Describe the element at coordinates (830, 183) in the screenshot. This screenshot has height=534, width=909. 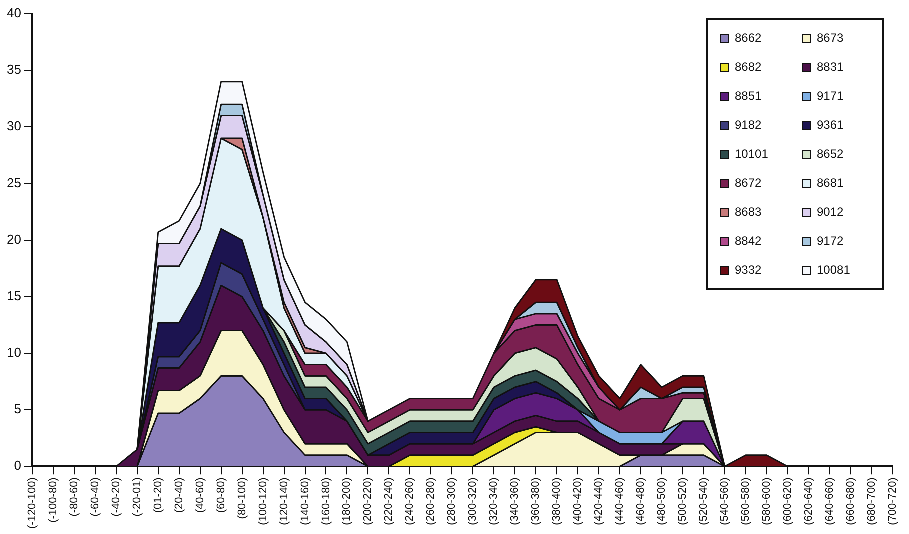
I see `legend-label: 8681` at that location.